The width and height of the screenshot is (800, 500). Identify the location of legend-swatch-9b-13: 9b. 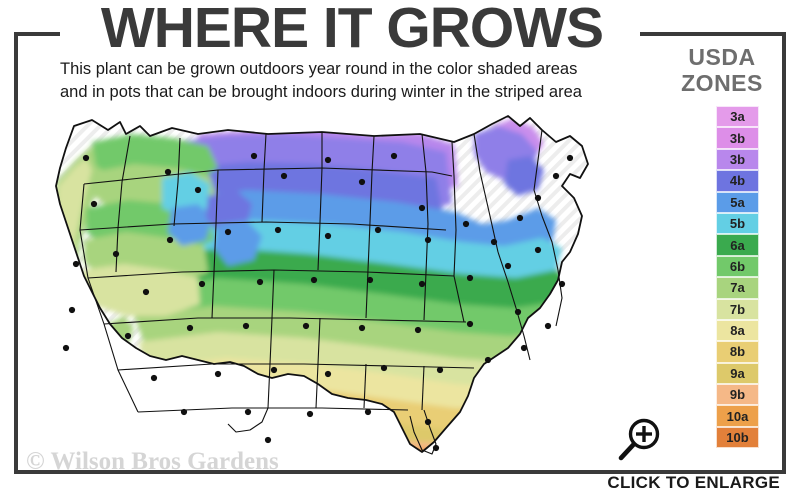
(737, 395).